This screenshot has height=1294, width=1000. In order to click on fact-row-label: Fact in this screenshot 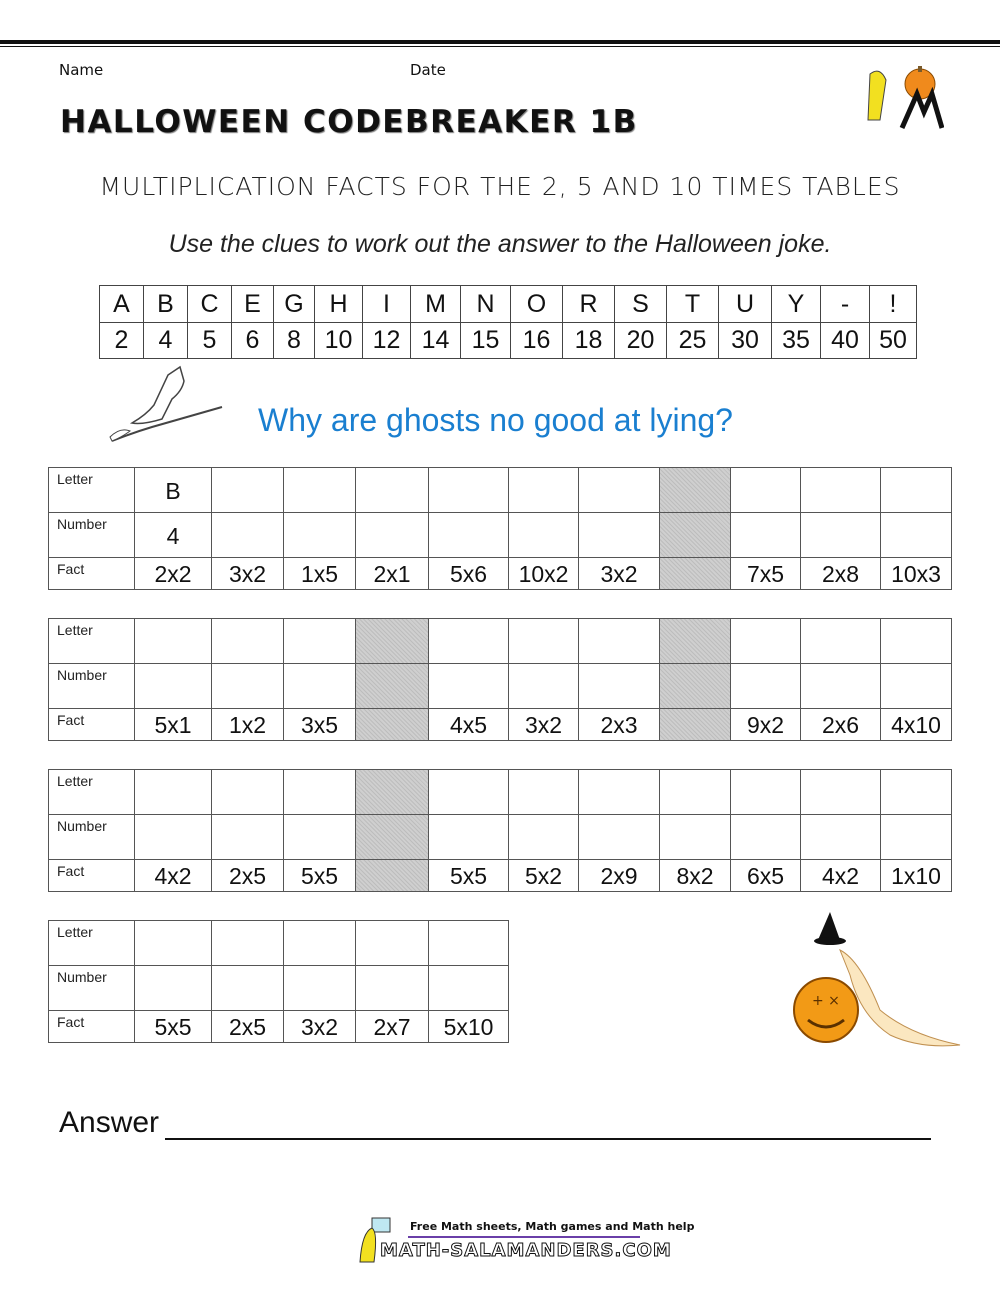, I will do `click(91, 724)`.